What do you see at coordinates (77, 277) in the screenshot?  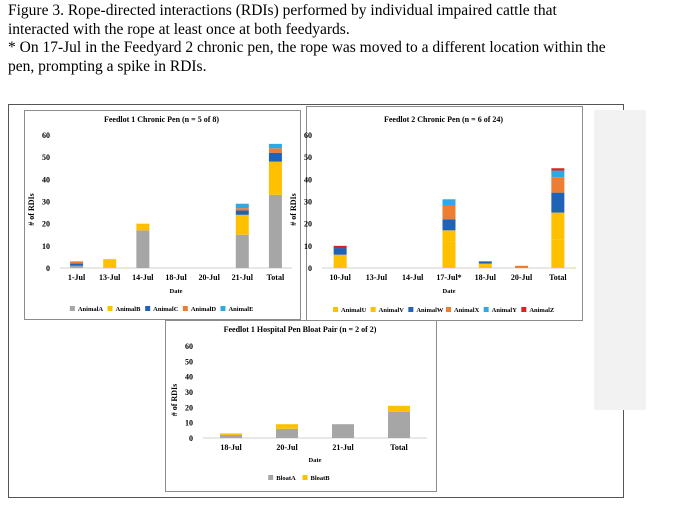 I see `x-tick-label: 1-Jul` at bounding box center [77, 277].